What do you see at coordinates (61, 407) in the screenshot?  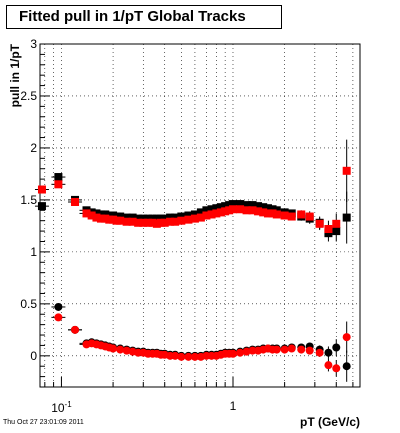 I see `x-tick-label: 10-1` at bounding box center [61, 407].